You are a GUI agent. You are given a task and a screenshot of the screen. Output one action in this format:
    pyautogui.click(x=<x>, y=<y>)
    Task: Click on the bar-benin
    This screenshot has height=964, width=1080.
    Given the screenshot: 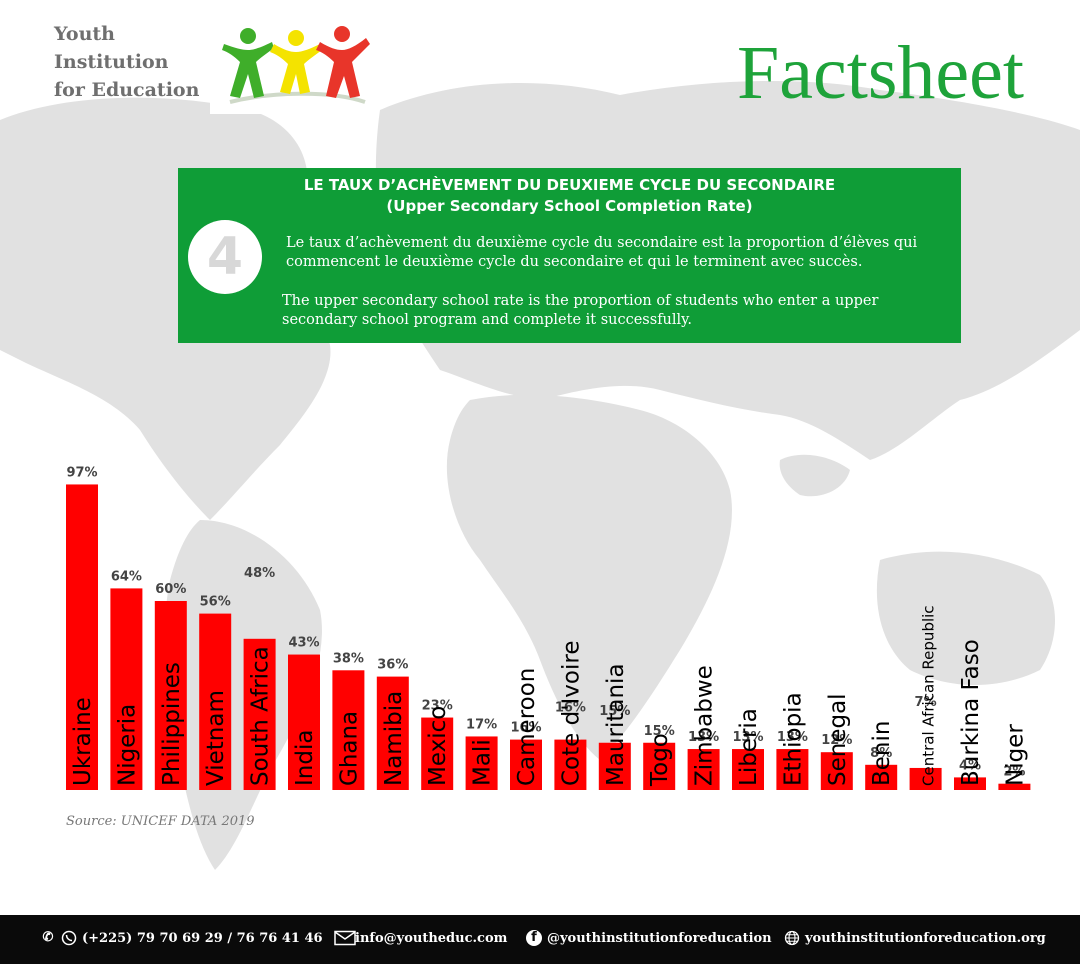 What is the action you would take?
    pyautogui.click(x=881, y=777)
    